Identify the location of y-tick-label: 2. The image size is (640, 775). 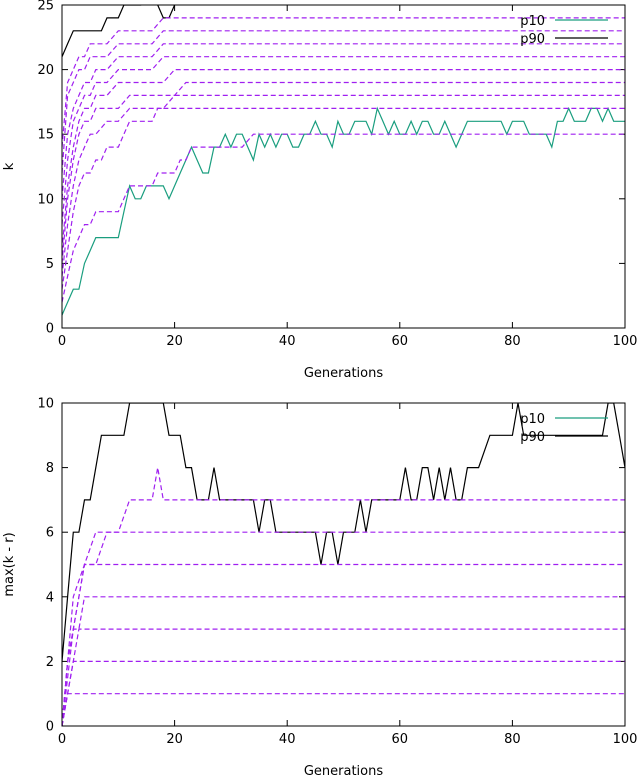
(50, 662).